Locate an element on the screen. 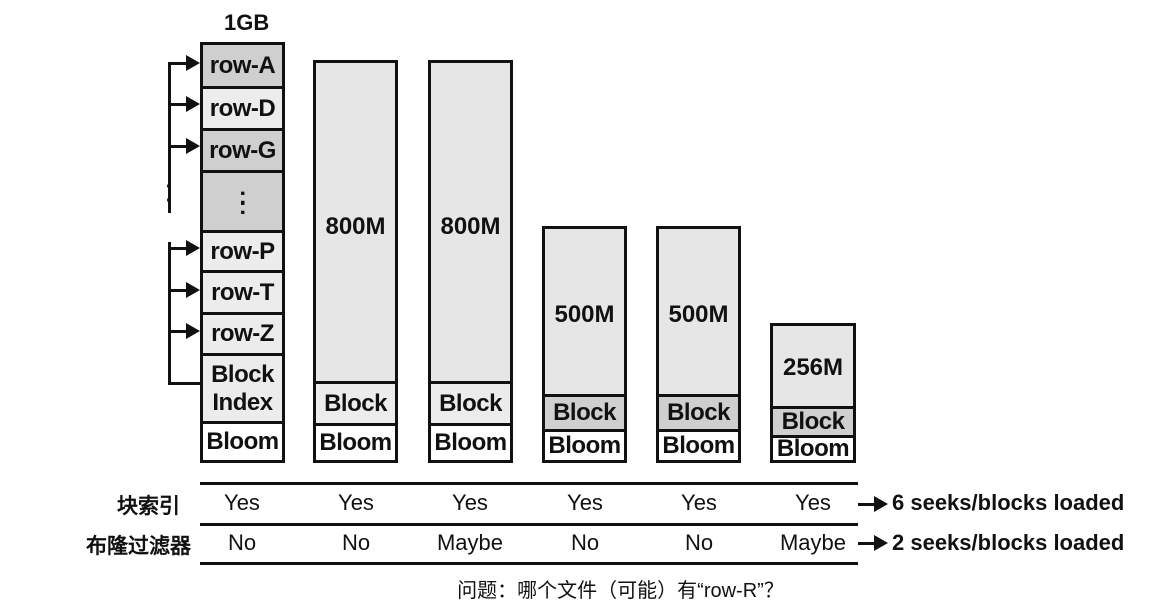 This screenshot has height=610, width=1171. cell-row-g: row-G is located at coordinates (242, 149).